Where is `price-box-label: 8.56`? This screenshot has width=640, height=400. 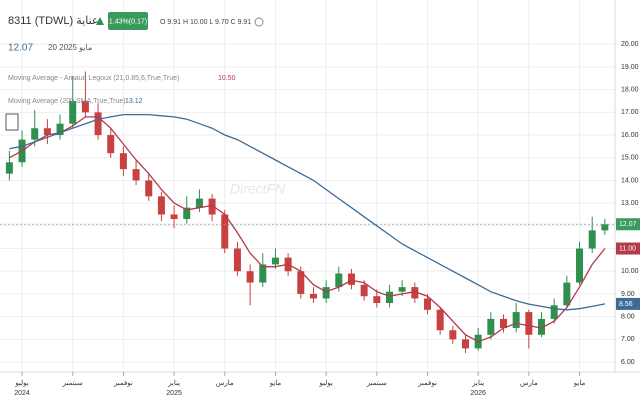 price-box-label: 8.56 is located at coordinates (626, 304).